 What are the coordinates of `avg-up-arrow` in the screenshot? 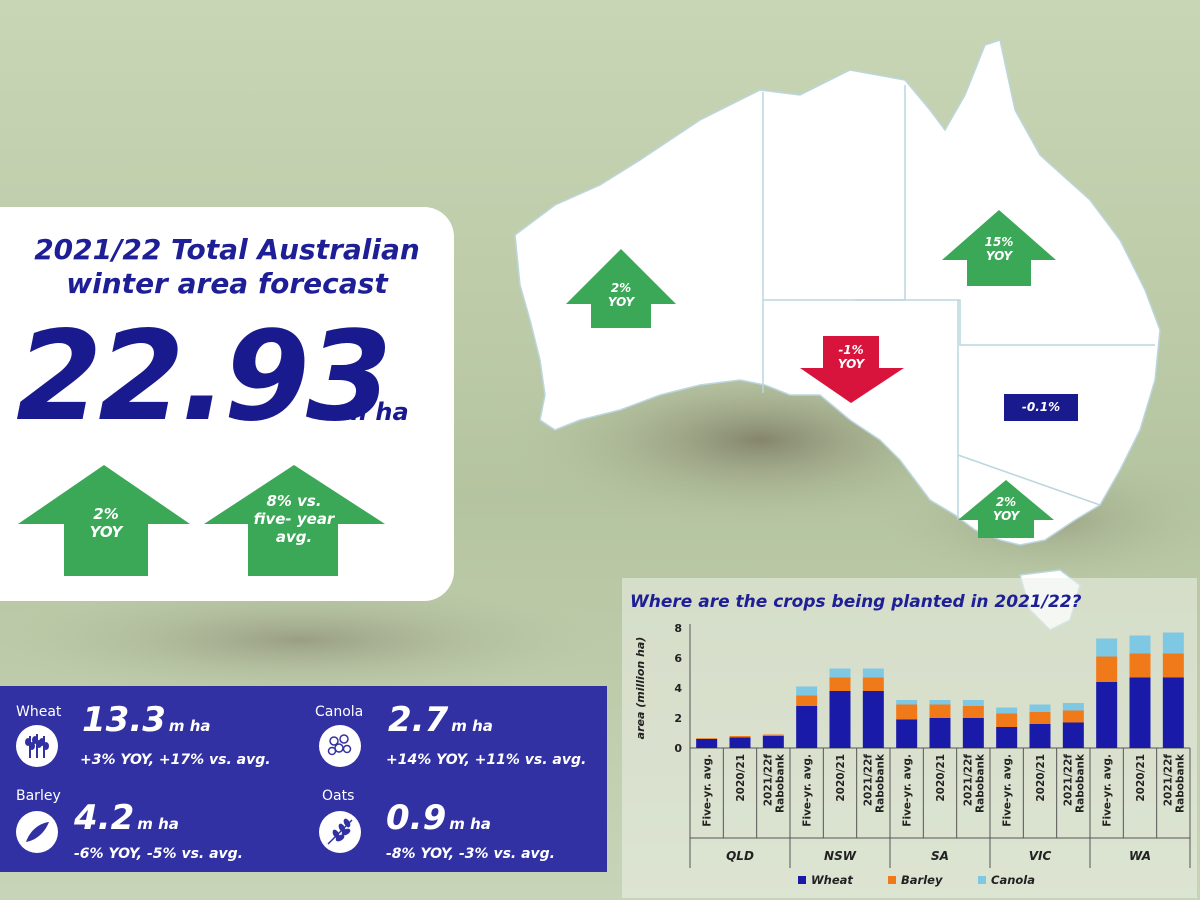 It's located at (294, 520).